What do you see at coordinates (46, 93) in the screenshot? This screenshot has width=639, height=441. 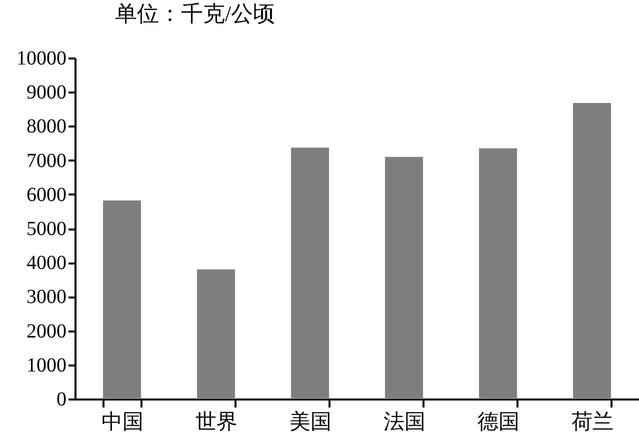 I see `y-tick-label: 9000` at bounding box center [46, 93].